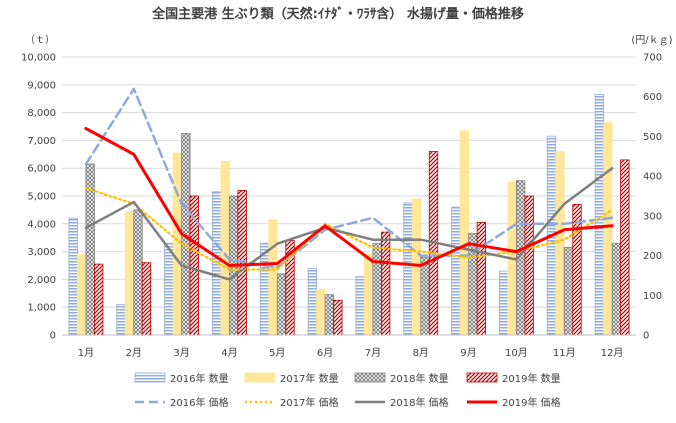 The image size is (676, 423). I want to click on y-tick-label: 8,000, so click(41, 113).